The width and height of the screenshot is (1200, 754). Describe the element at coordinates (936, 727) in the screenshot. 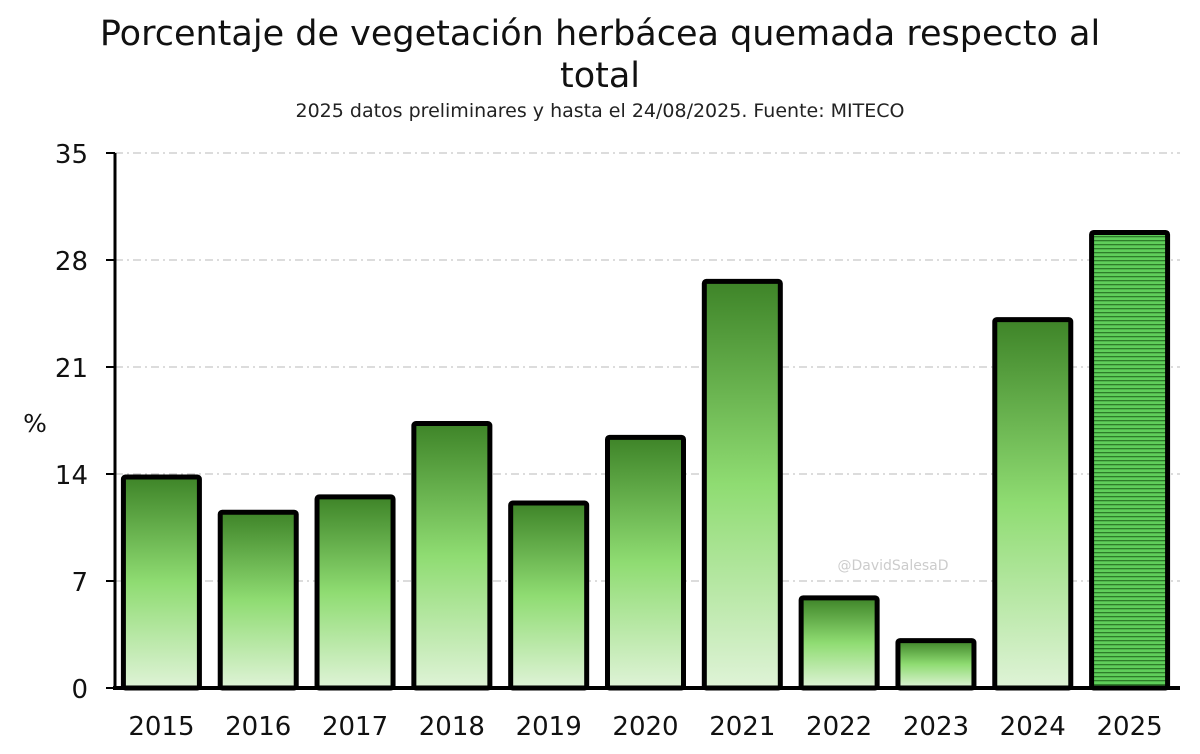

I see `x-tick-label: 2023` at that location.